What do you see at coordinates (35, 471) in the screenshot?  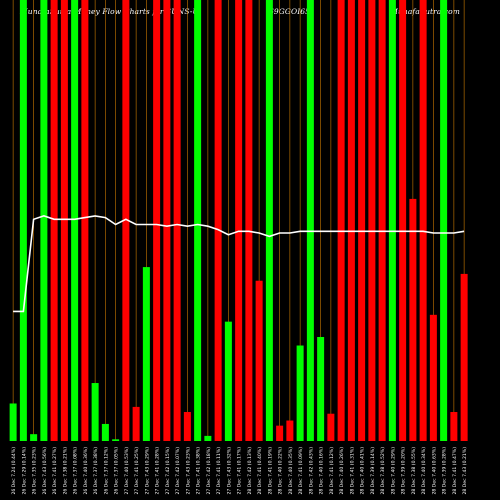 I see `x-tick-label: 26 Dec 7.35 (0.23%)` at bounding box center [35, 471].